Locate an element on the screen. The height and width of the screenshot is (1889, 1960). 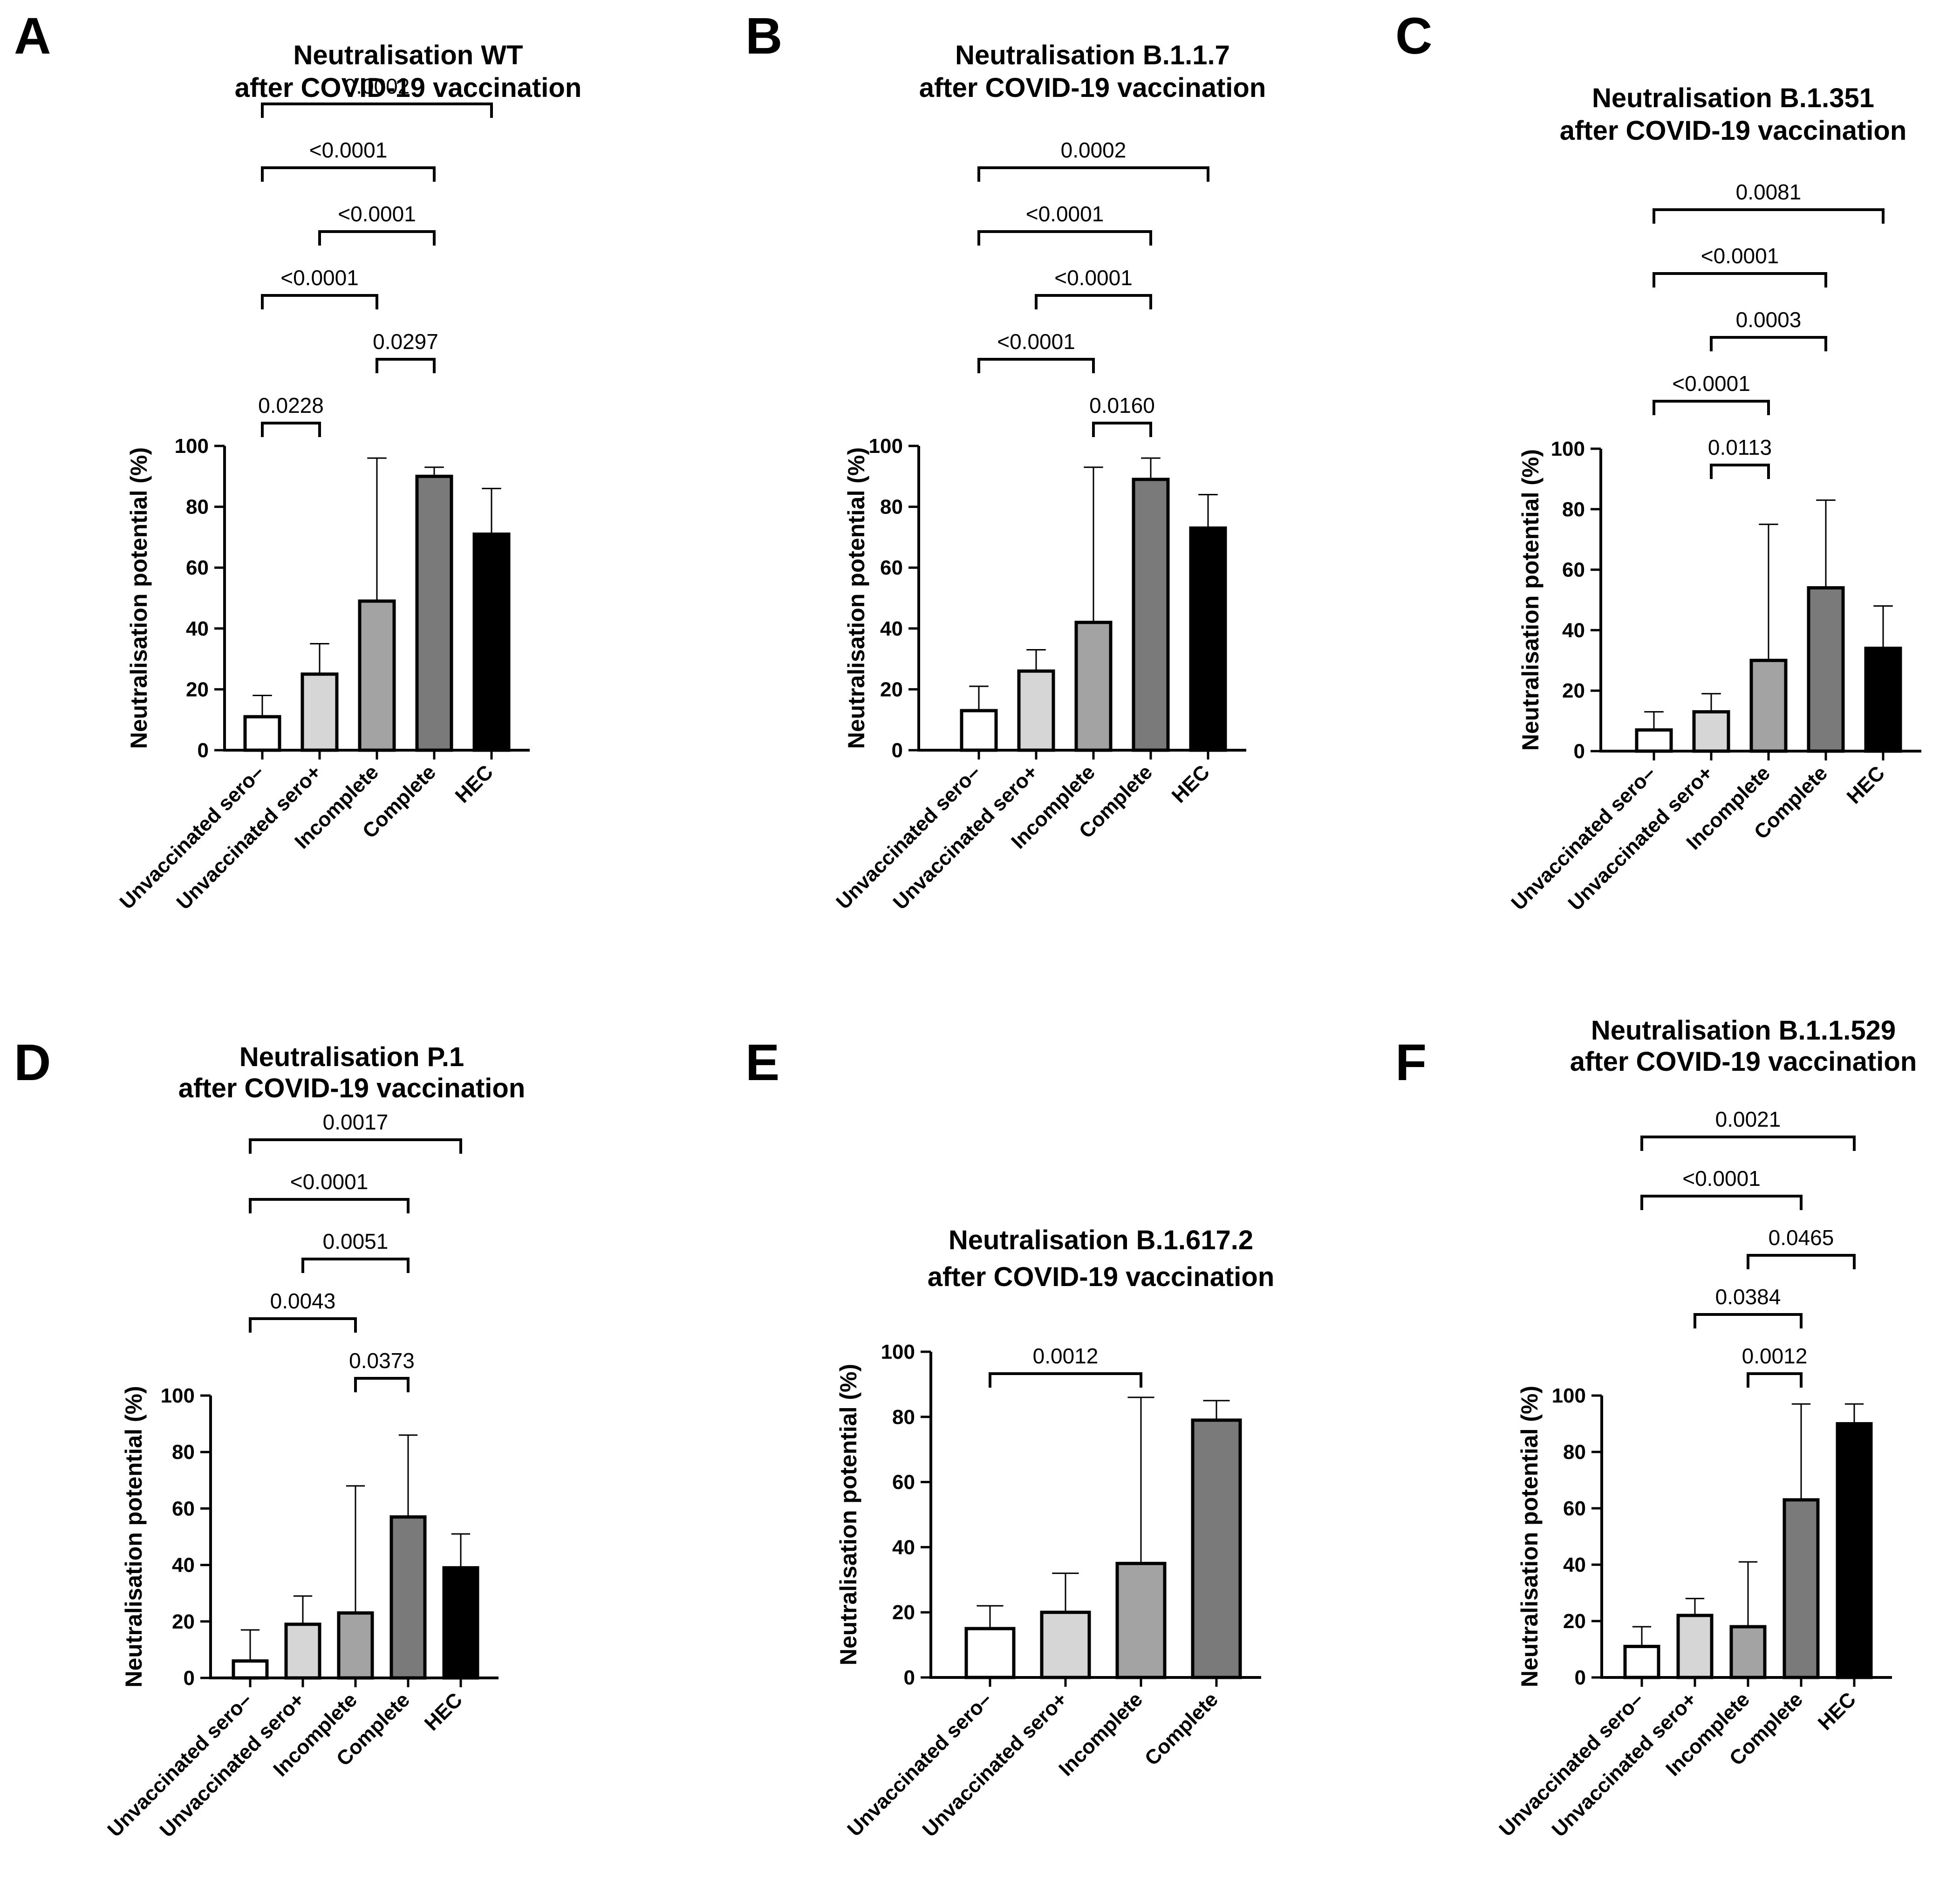
p-value-label: 0.0017 is located at coordinates (356, 1122).